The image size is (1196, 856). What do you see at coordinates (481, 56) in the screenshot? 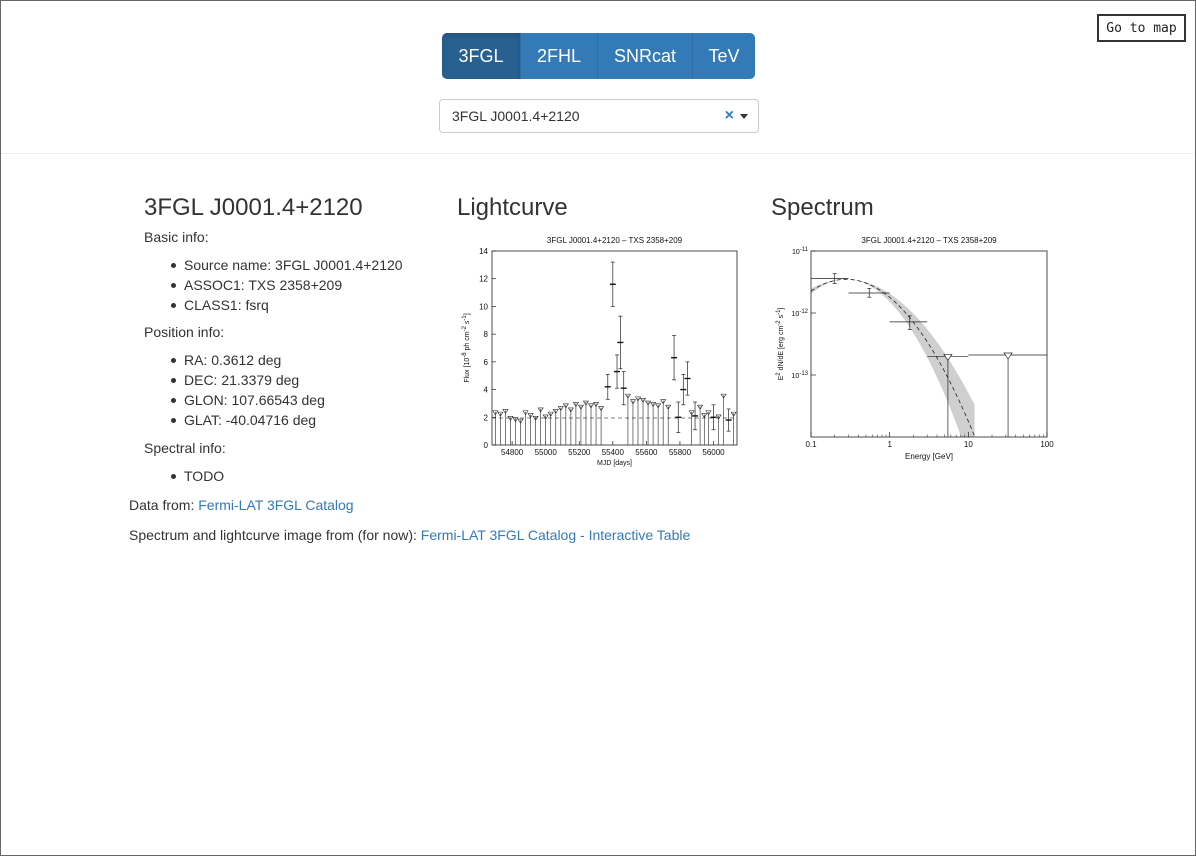
I see `tab-3fgl: 3FGL` at bounding box center [481, 56].